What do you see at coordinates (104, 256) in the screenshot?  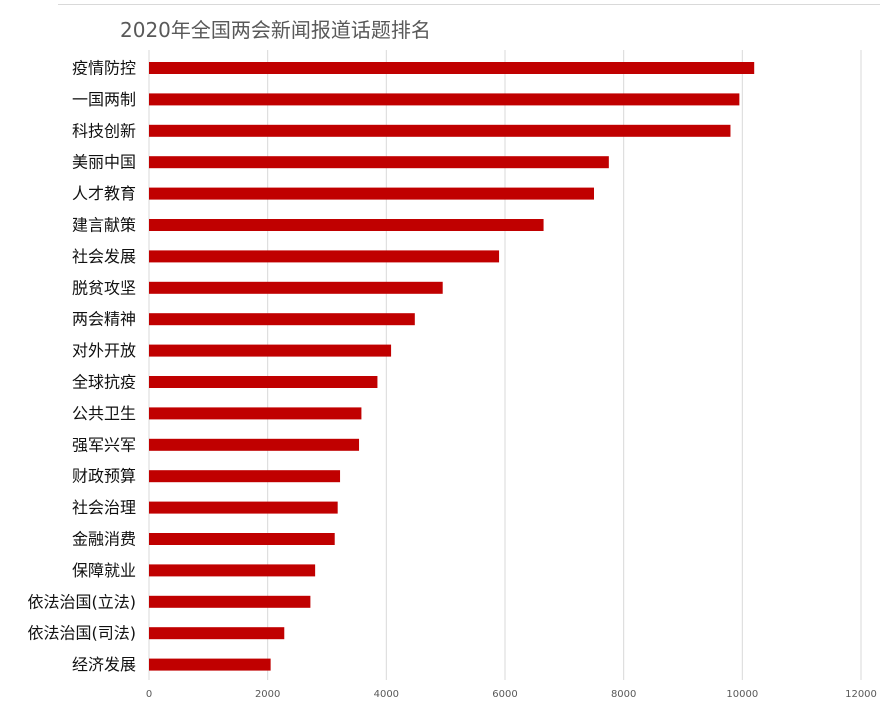 I see `category-label: 社会发展` at bounding box center [104, 256].